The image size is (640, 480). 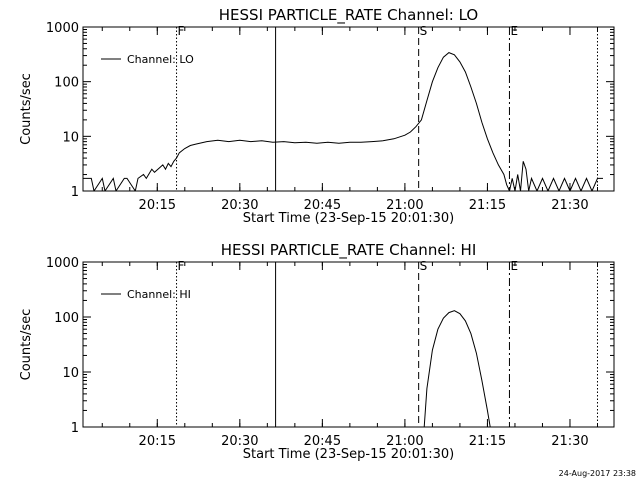 I want to click on legend-label: Channel: LO, so click(x=160, y=59).